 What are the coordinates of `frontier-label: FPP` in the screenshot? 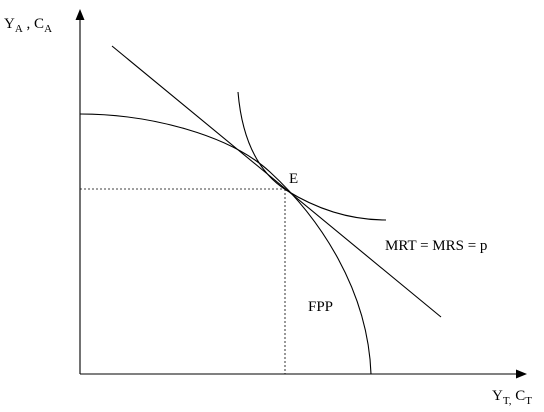 It's located at (320, 307).